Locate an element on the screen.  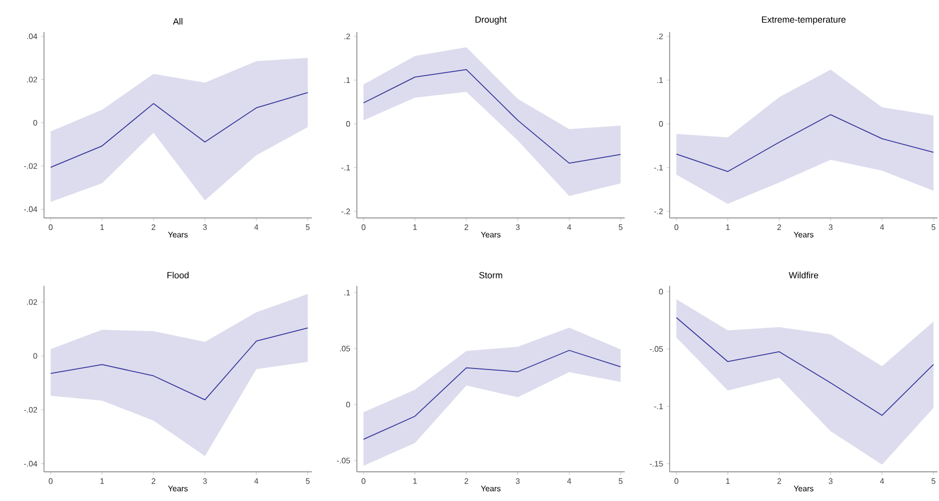
chart-title: Drought is located at coordinates (491, 20).